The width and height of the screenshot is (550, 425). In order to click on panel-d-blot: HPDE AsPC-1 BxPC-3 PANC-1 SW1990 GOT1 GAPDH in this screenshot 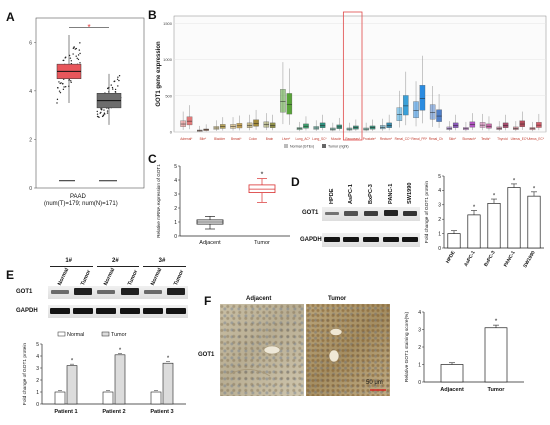, I will do `click(360, 215)`.